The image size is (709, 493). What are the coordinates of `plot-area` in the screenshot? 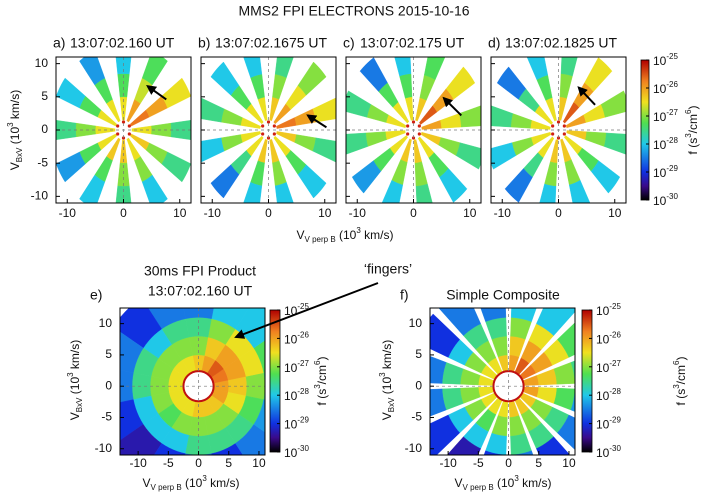 It's located at (123, 130).